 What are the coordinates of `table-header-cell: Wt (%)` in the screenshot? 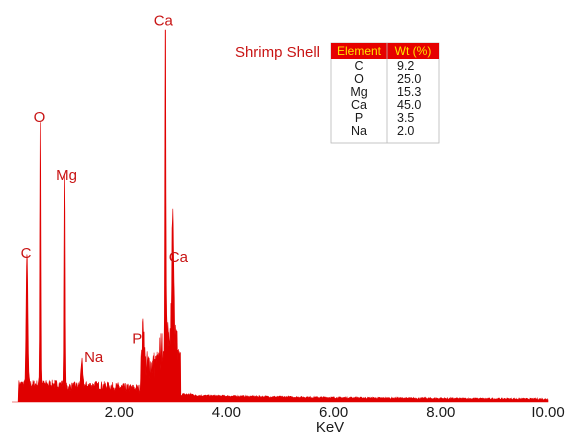 It's located at (413, 51).